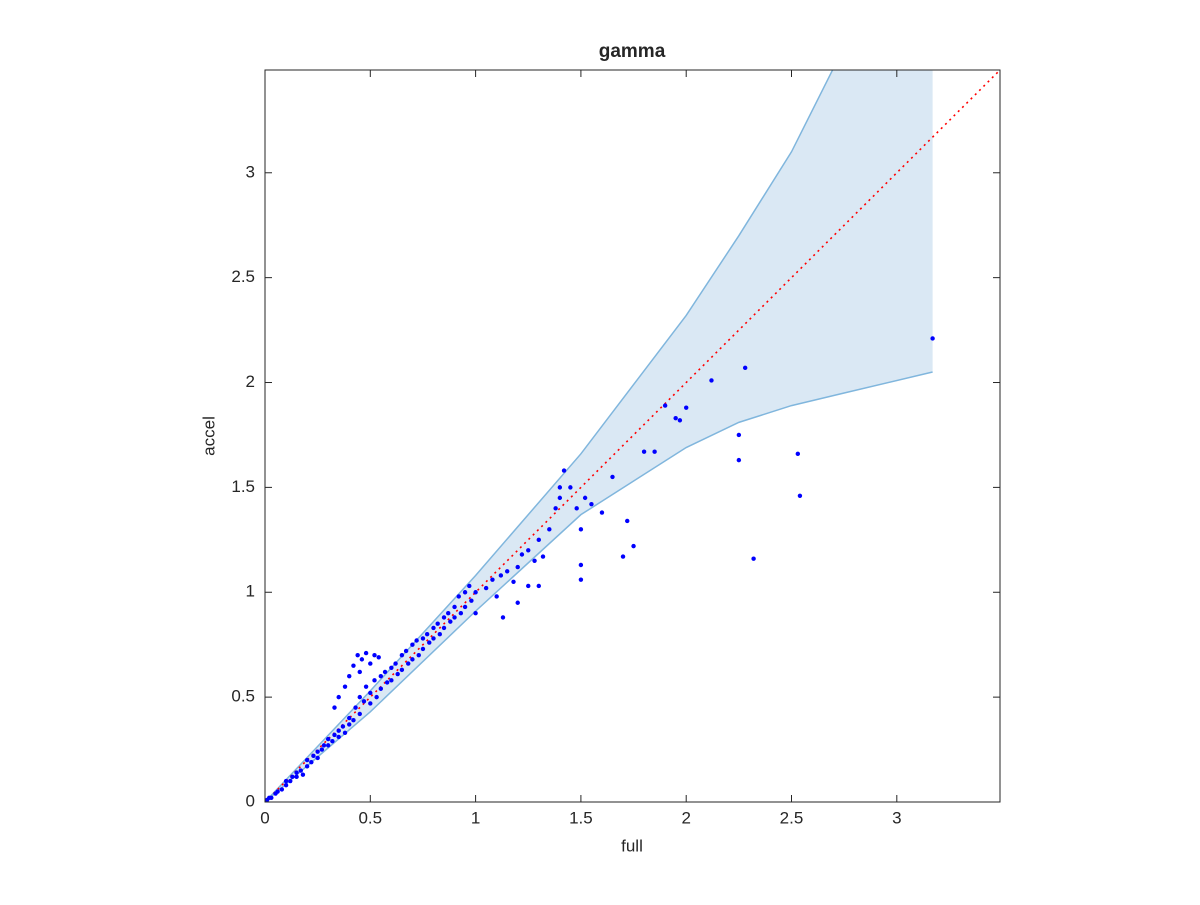 The image size is (1200, 905). I want to click on x-tick-label: 3, so click(896, 817).